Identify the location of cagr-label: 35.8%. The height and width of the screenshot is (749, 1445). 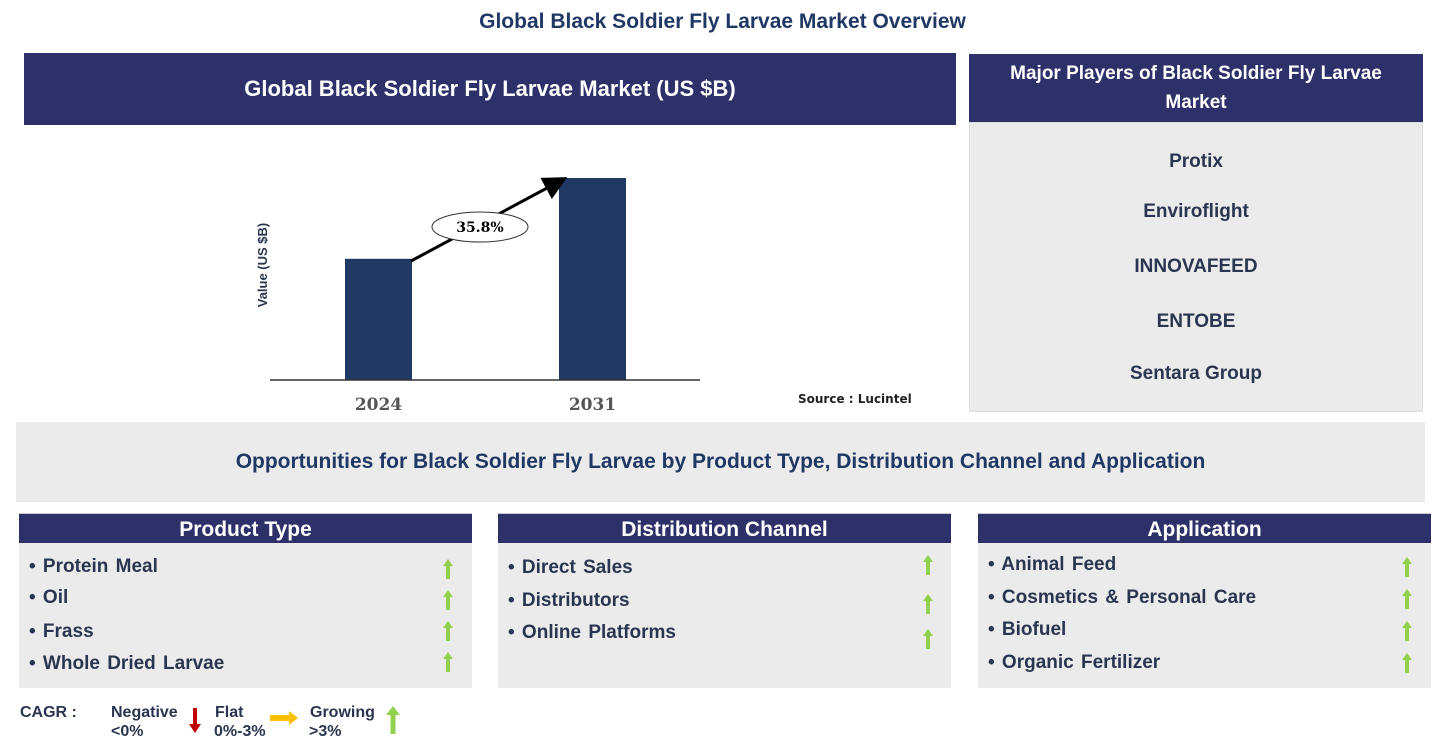
(479, 228).